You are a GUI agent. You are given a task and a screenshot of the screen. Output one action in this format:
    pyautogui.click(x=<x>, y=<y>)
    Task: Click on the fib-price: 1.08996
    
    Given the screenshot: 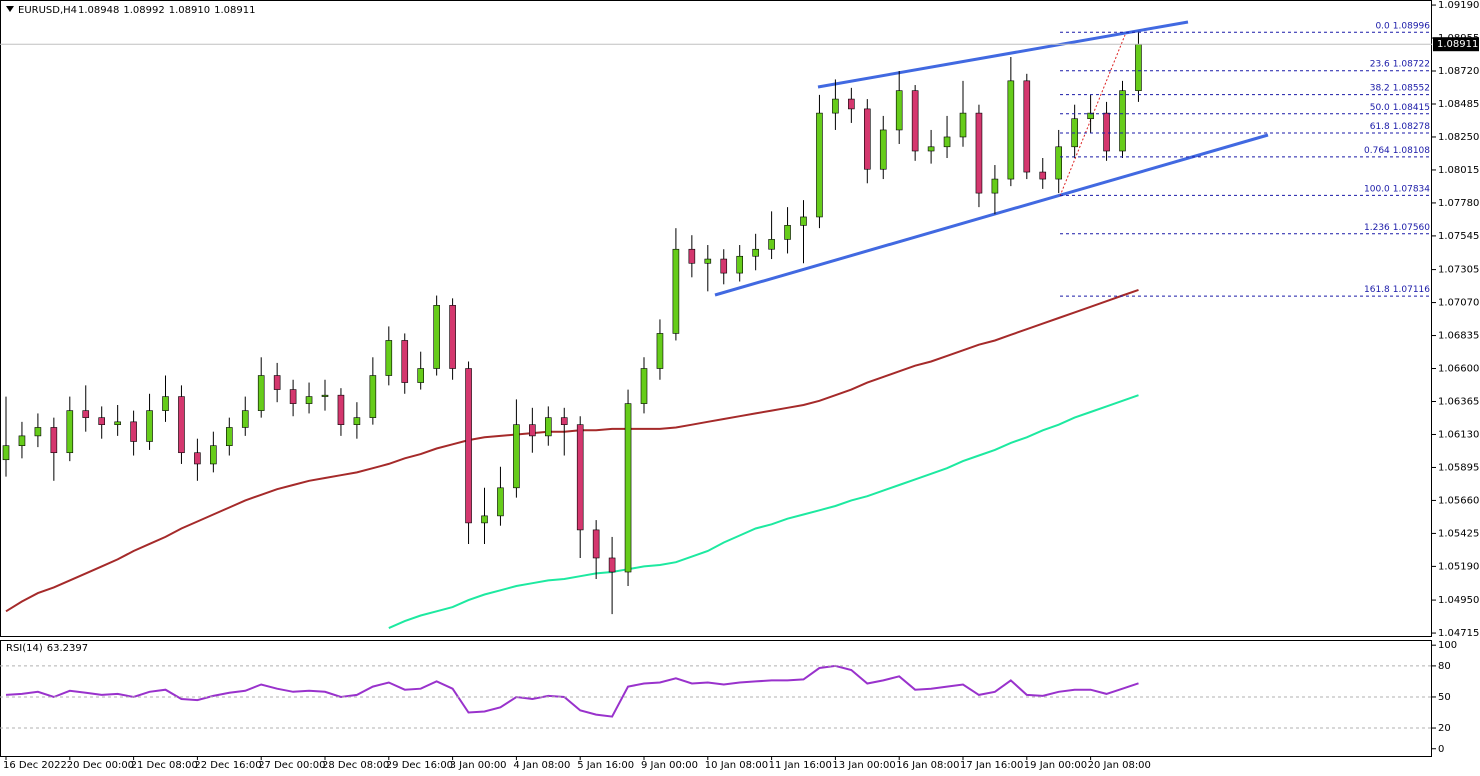 What is the action you would take?
    pyautogui.click(x=1411, y=26)
    